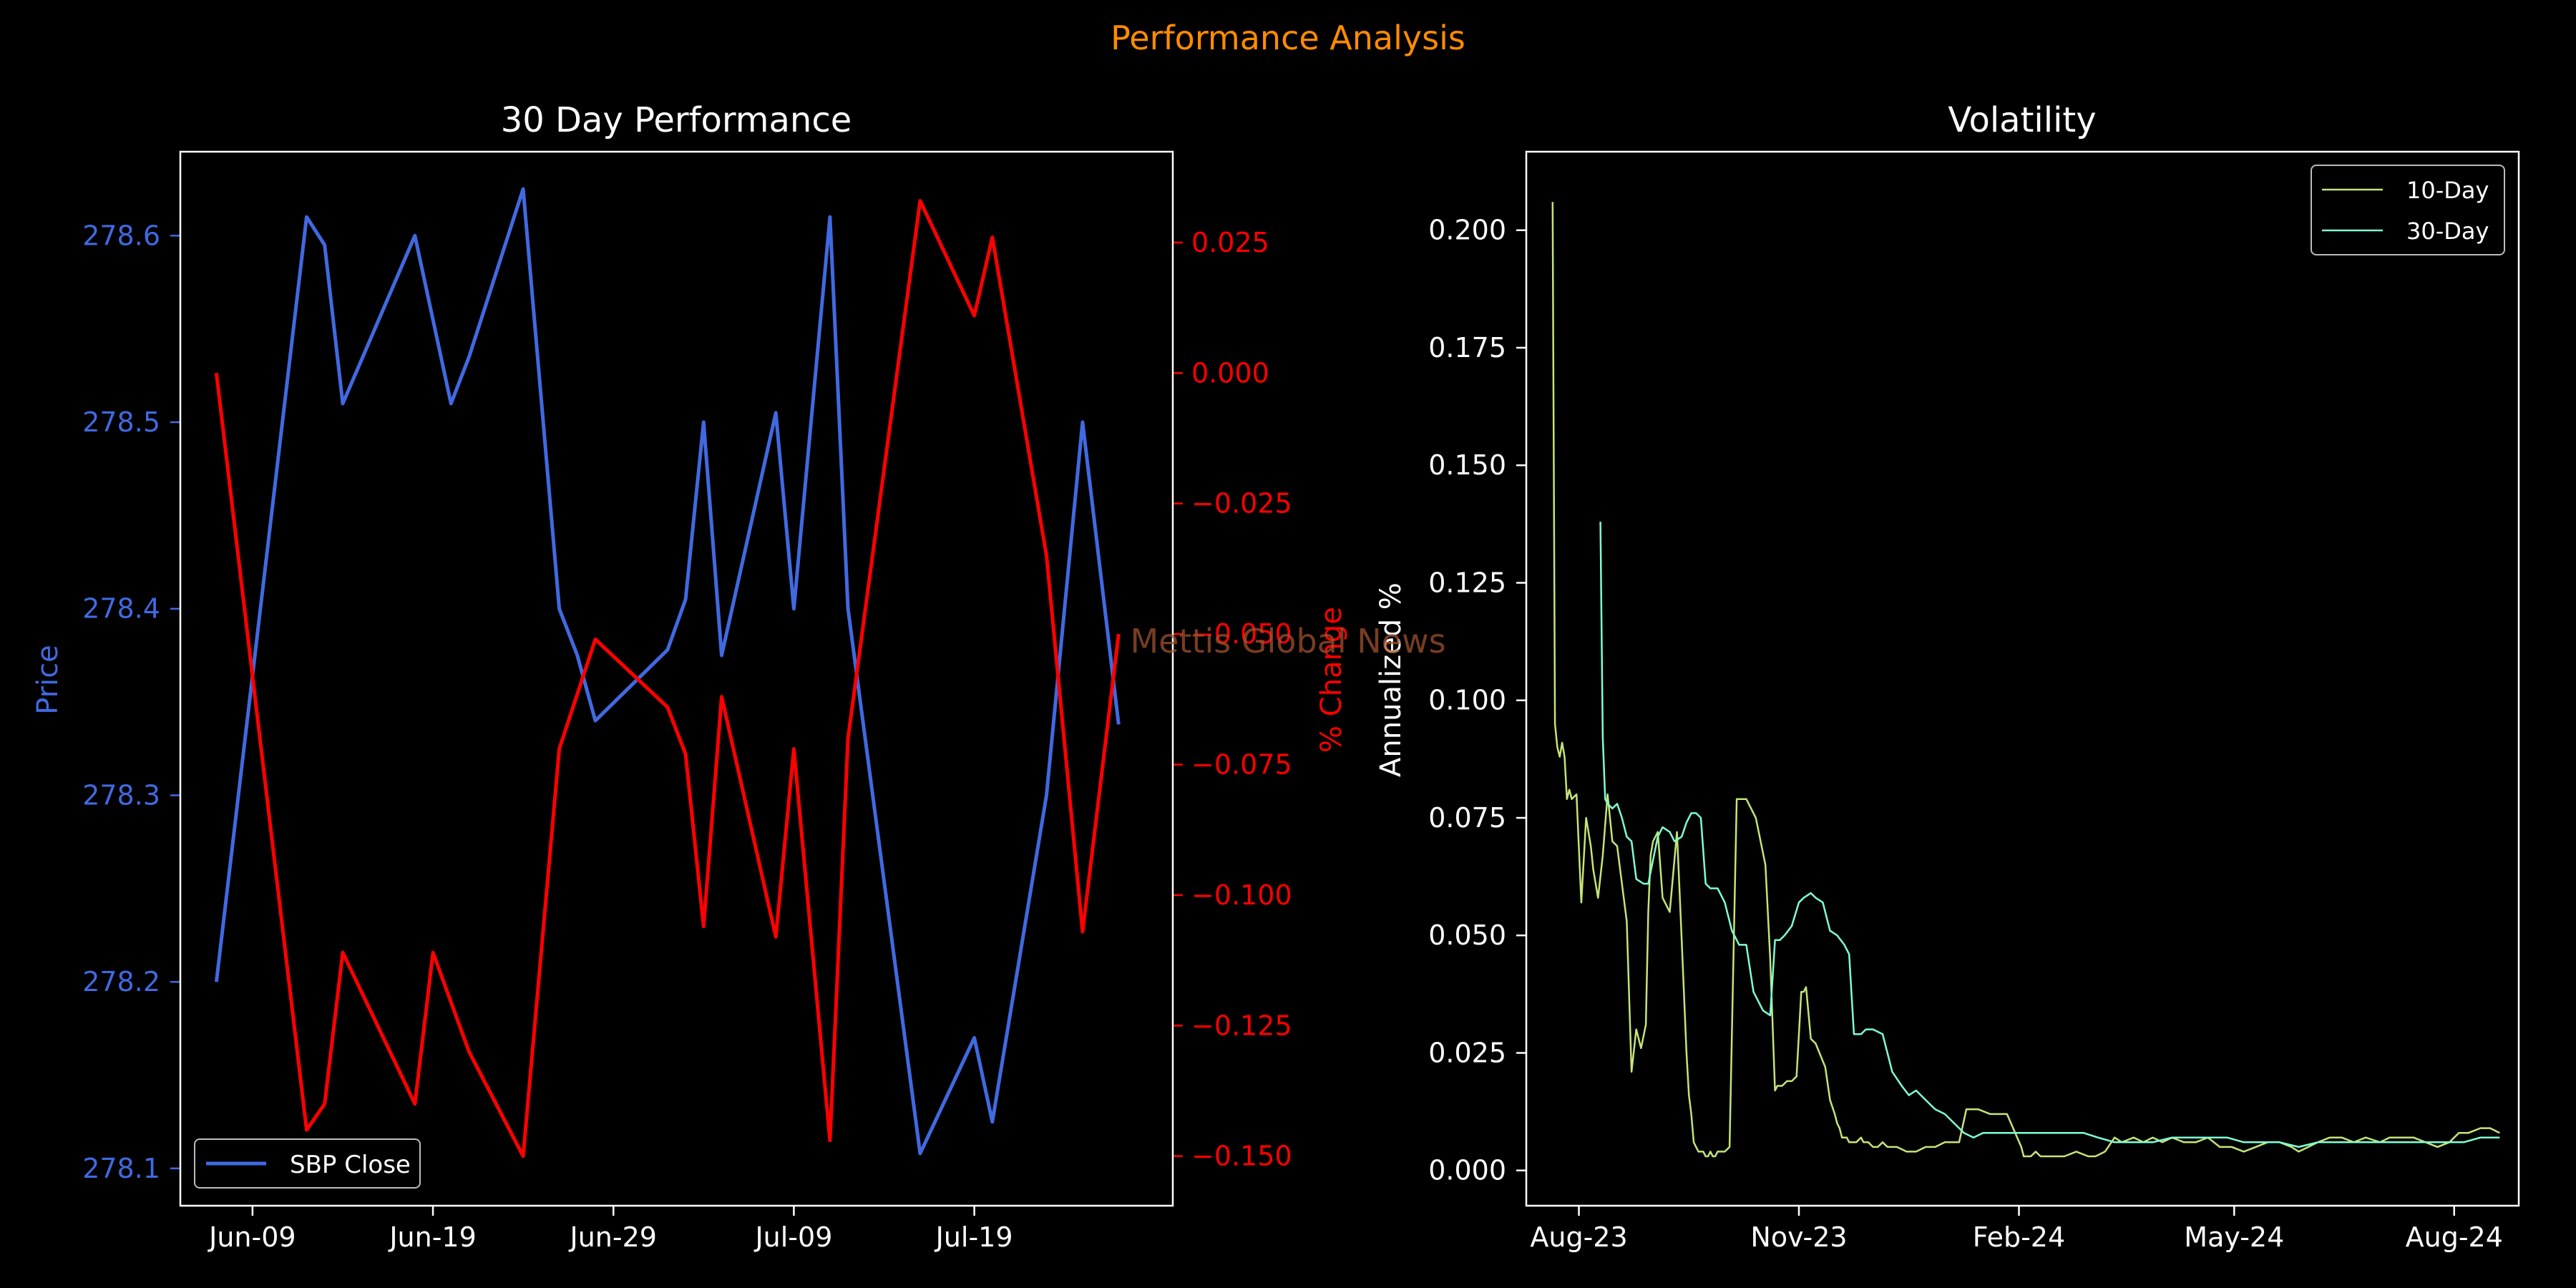 This screenshot has height=1288, width=2576. I want to click on performance-legend: SBP Close, so click(307, 1163).